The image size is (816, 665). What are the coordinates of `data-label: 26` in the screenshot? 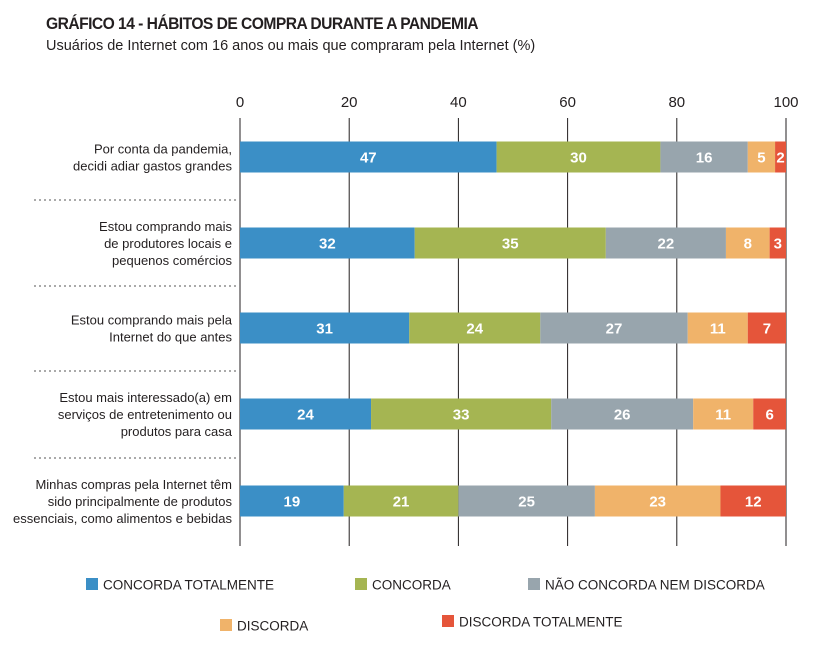 It's located at (622, 415).